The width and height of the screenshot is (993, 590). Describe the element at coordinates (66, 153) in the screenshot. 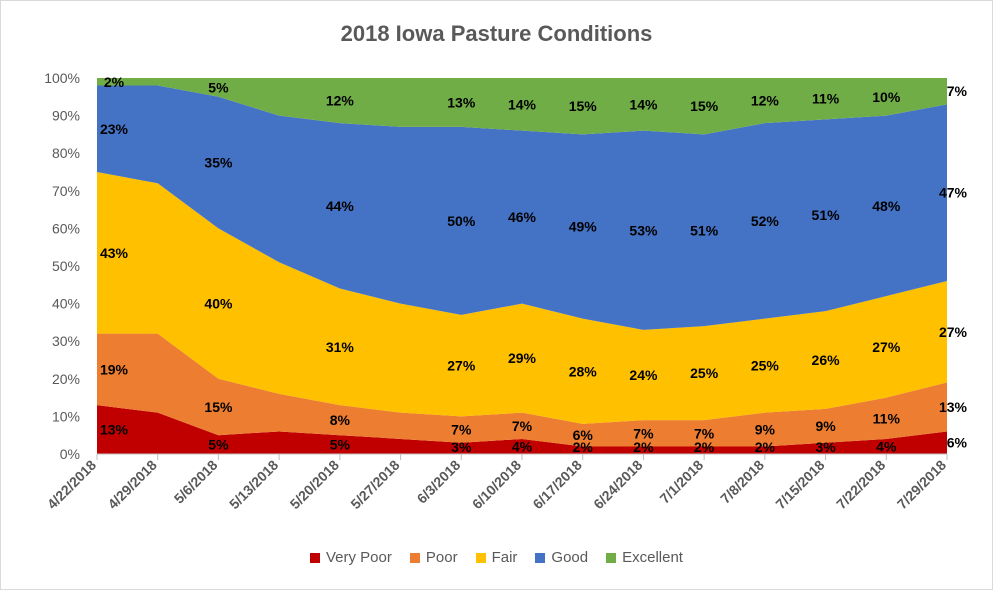

I see `y-tick-label: 80%` at that location.